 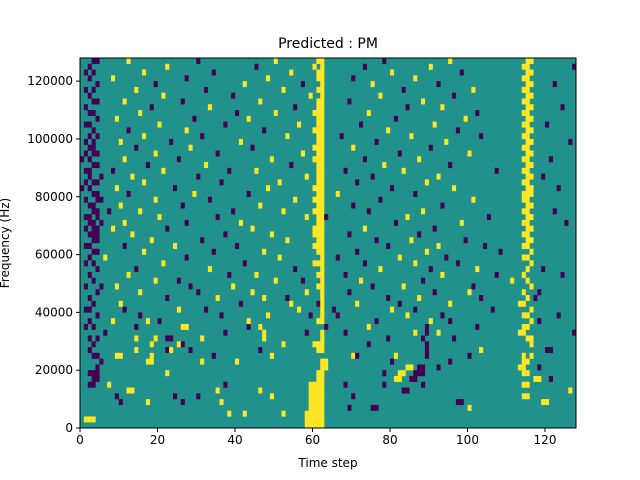 What do you see at coordinates (234, 440) in the screenshot?
I see `x-tick-label: 40` at bounding box center [234, 440].